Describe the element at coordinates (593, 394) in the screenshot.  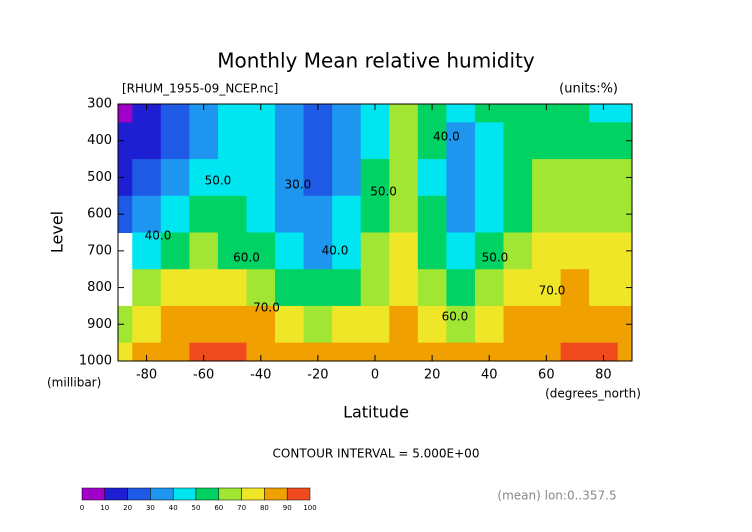
I see `x-axis-unit: (degrees_north)` at that location.